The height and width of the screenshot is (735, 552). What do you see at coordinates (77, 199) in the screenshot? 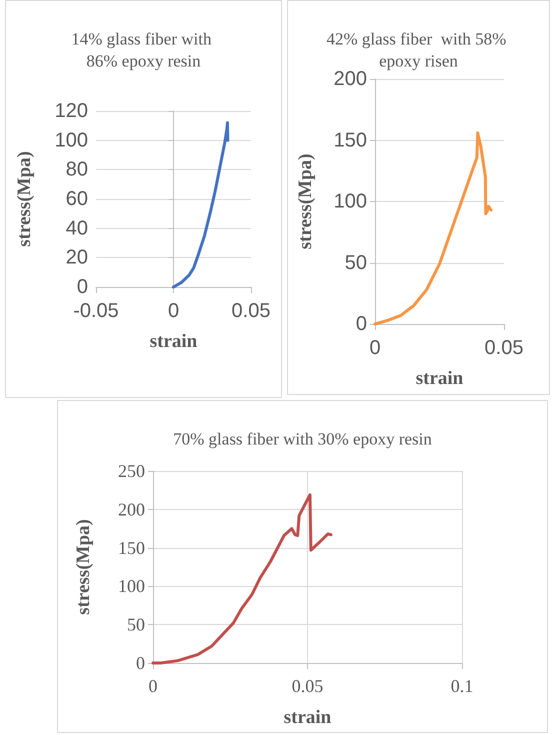
I see `y-tick-label: 60` at bounding box center [77, 199].